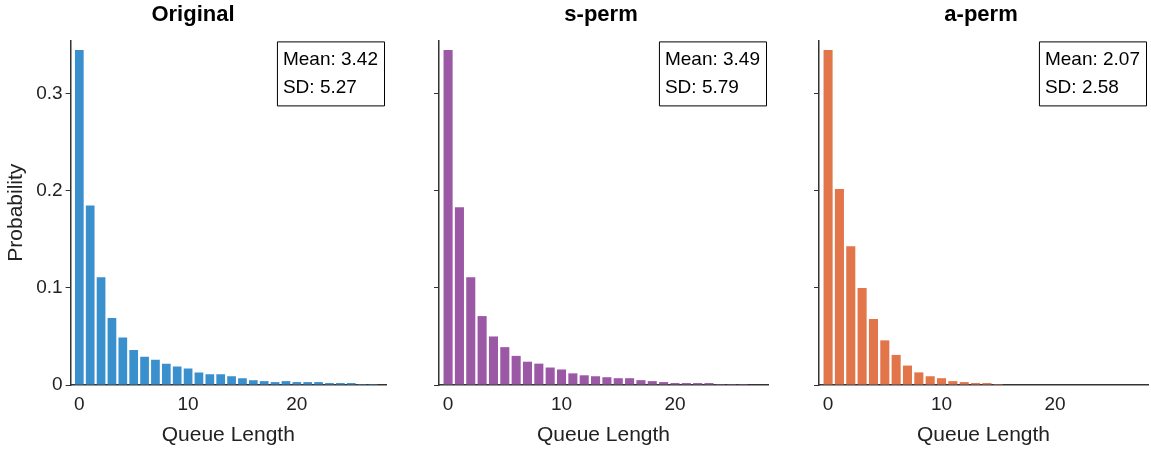 The image size is (1151, 452). What do you see at coordinates (1092, 58) in the screenshot?
I see `annotation: Mean: 2.07` at bounding box center [1092, 58].